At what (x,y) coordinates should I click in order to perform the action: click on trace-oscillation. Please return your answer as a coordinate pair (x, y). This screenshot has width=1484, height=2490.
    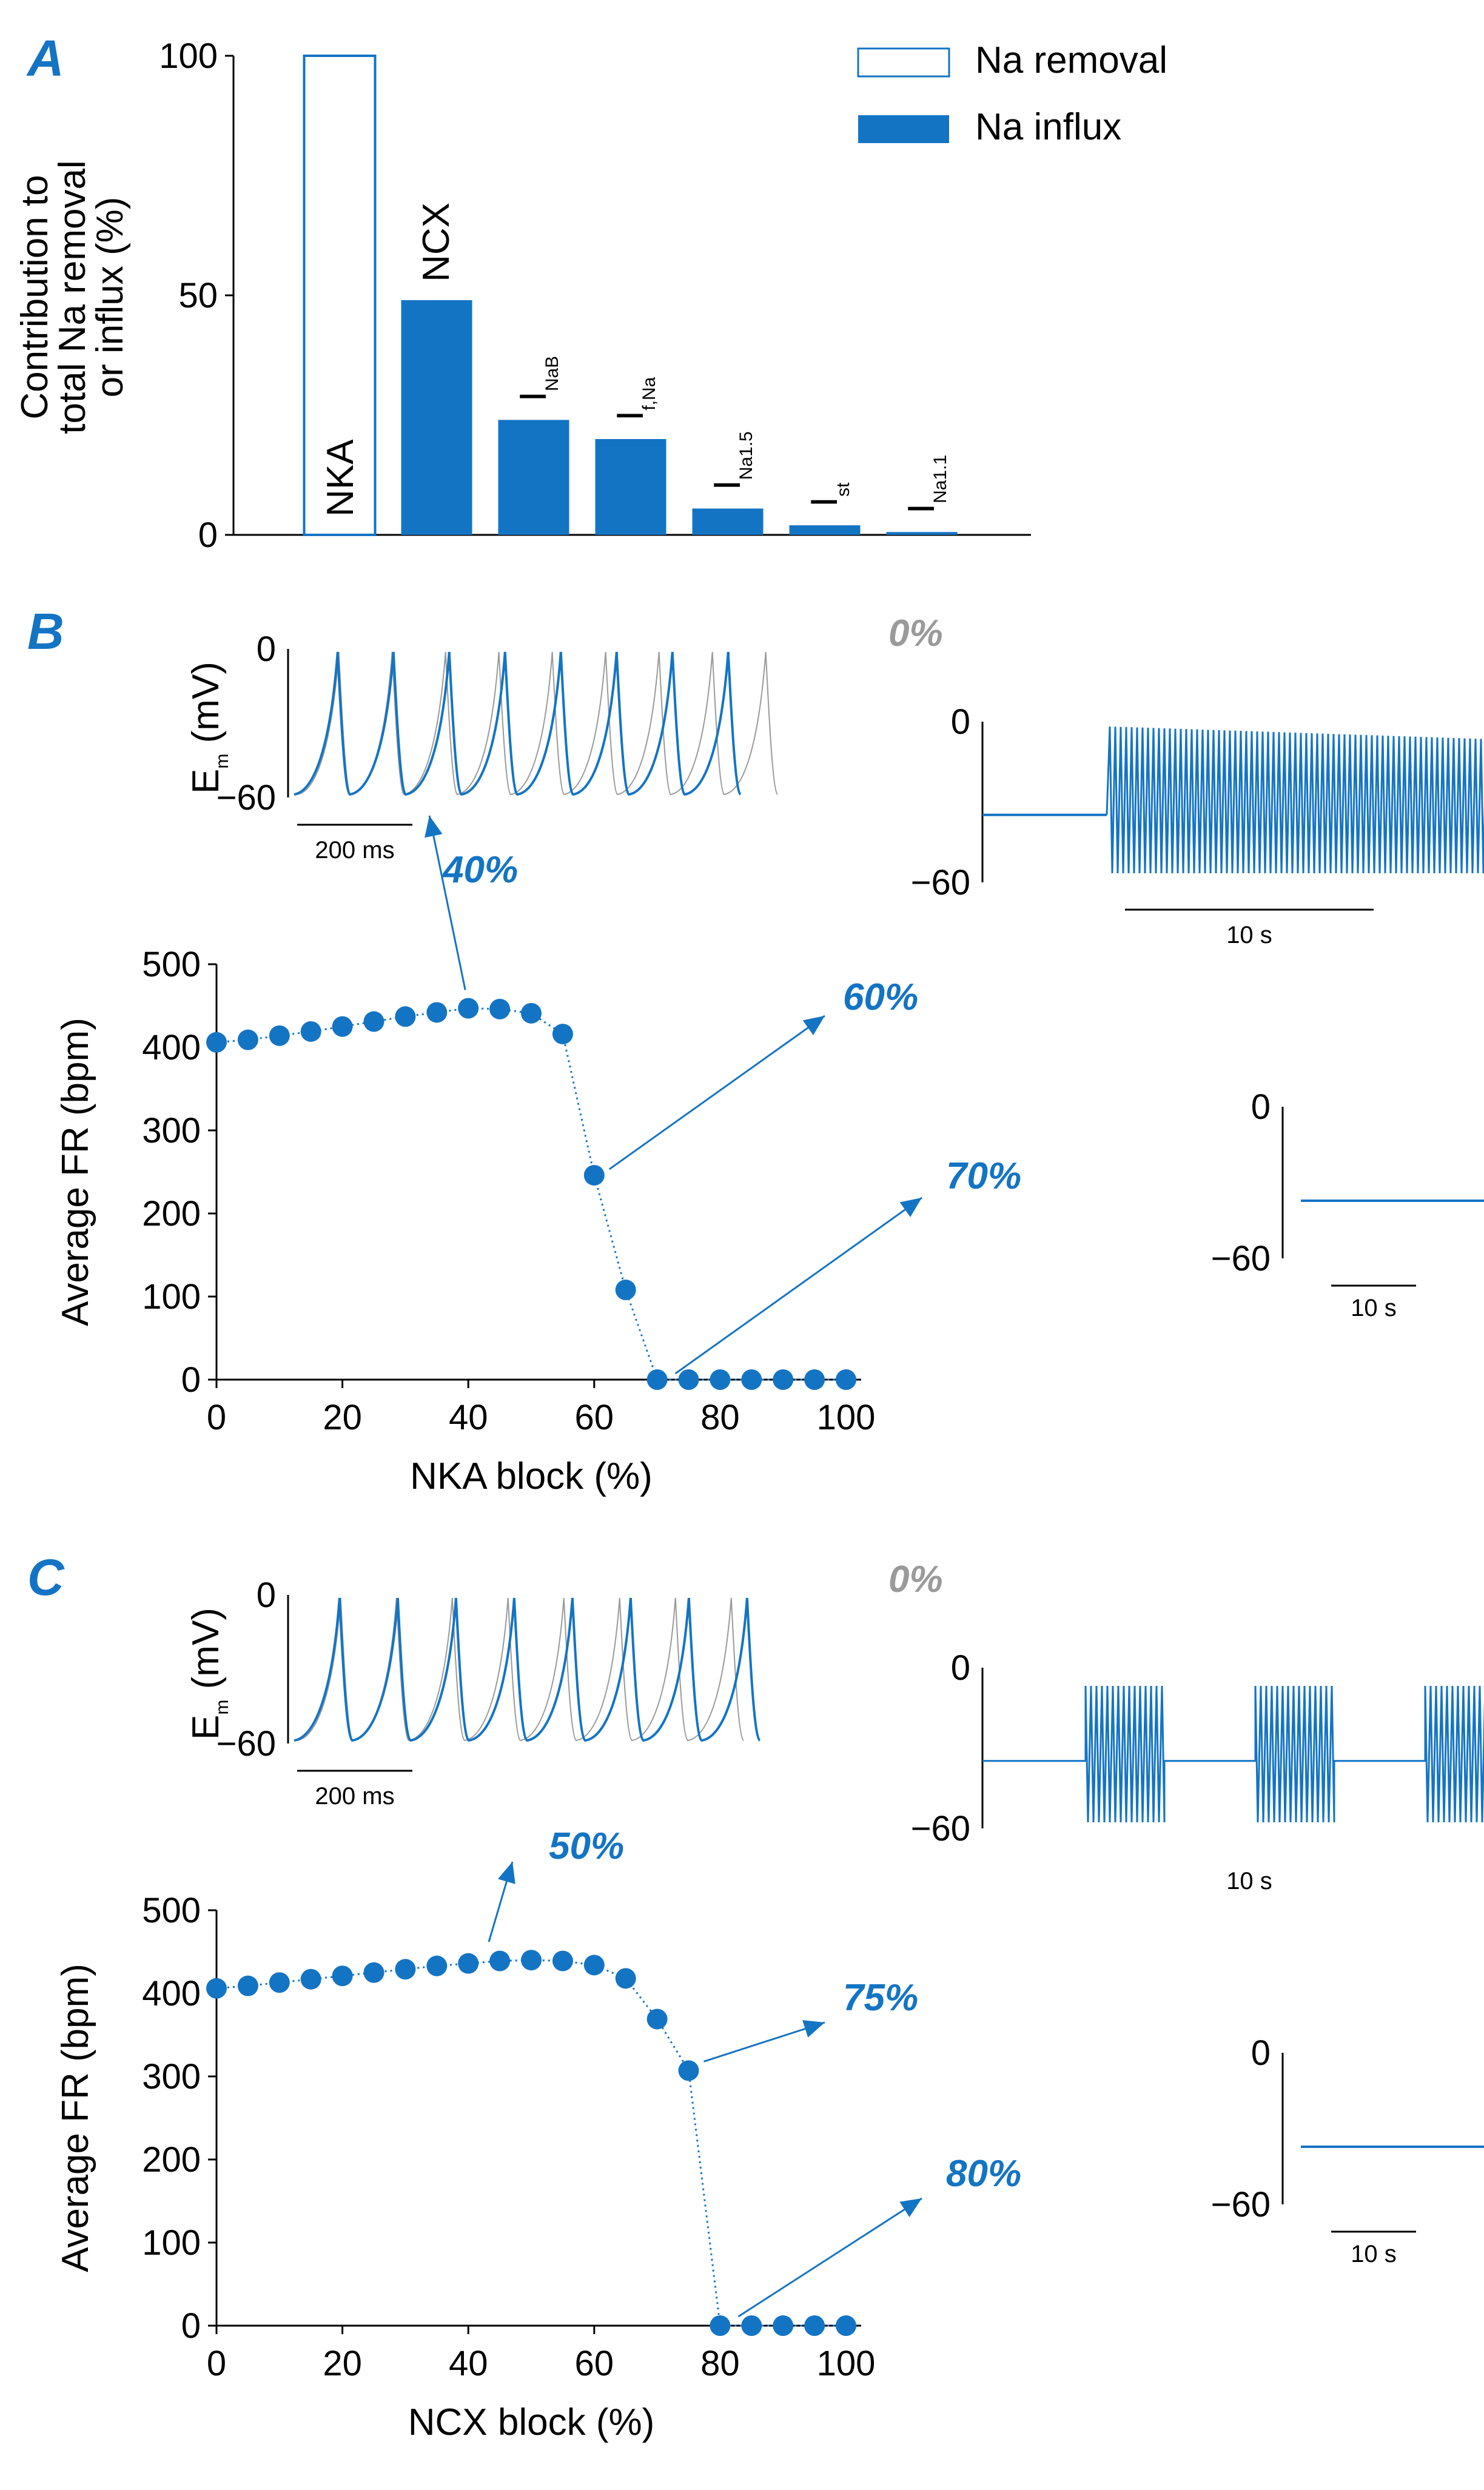
    Looking at the image, I should click on (1295, 800).